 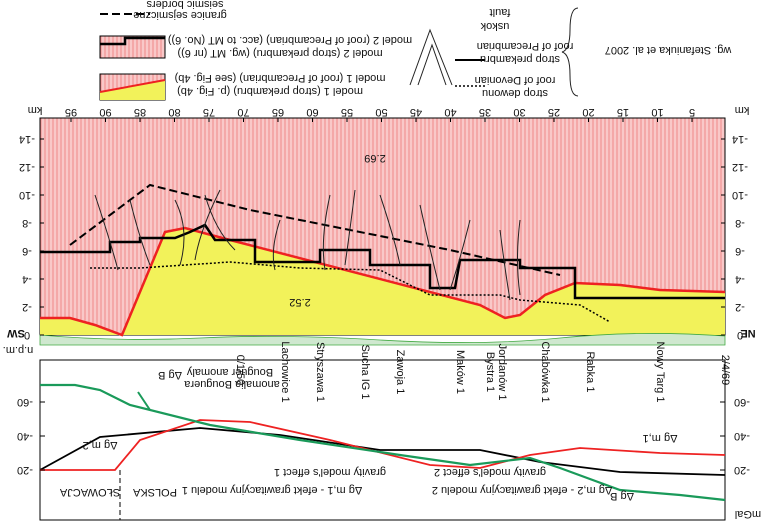 I want to click on legend-text: fault, so click(x=500, y=12).